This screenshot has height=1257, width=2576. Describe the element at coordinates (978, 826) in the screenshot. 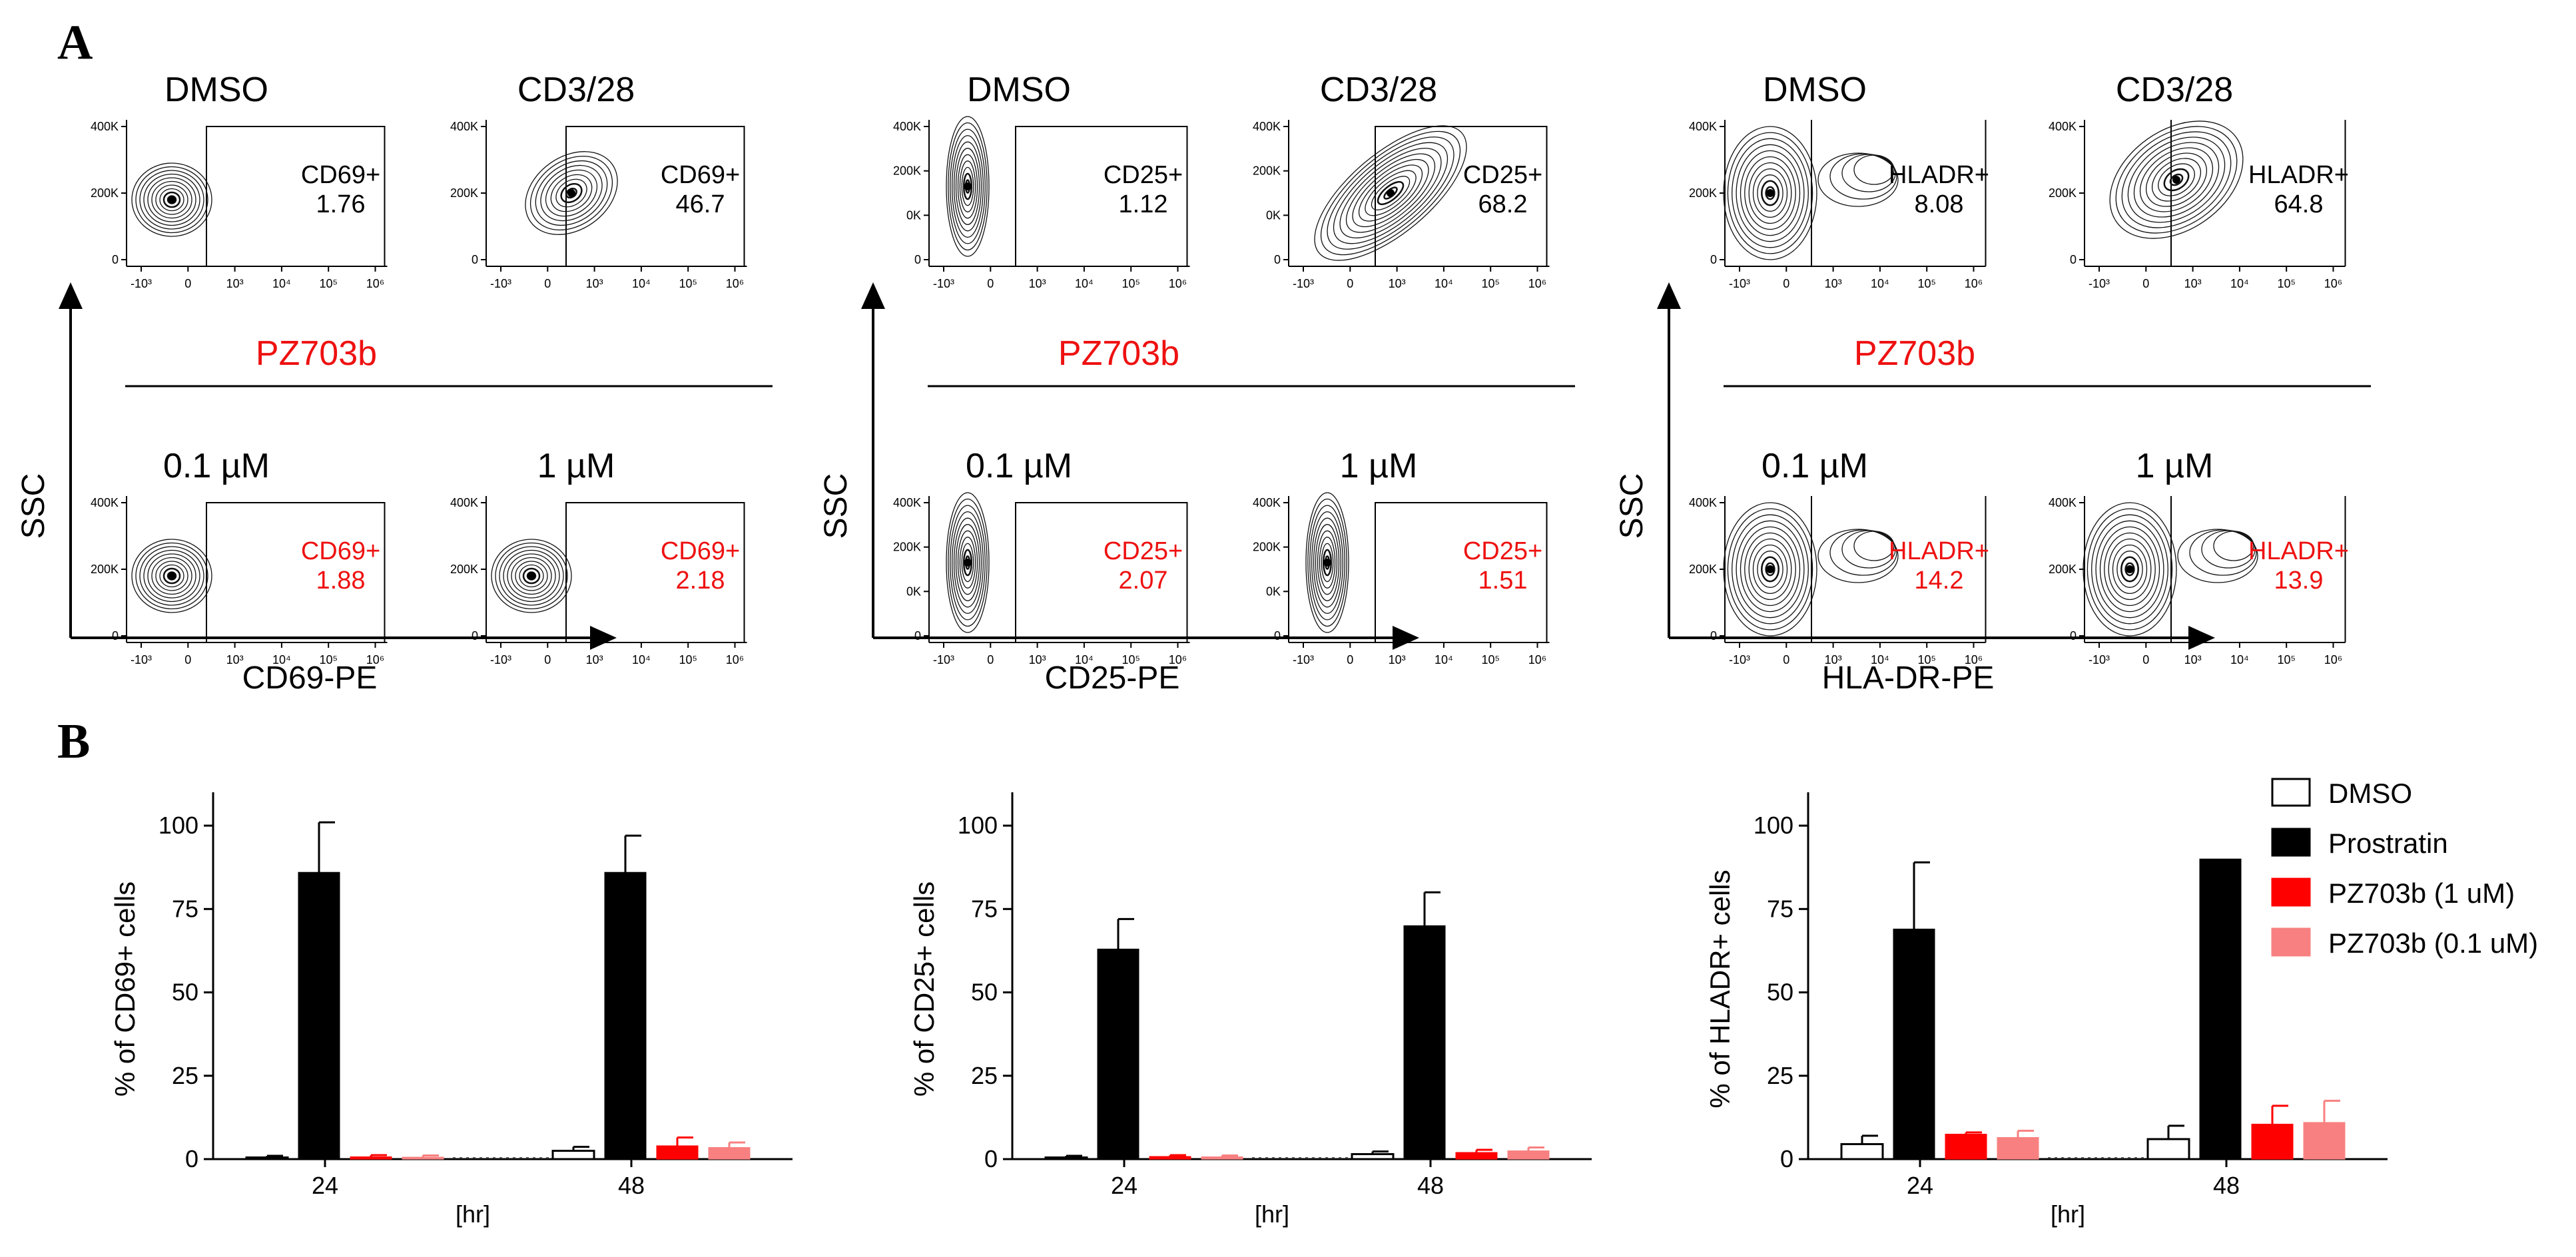

I see `bar-y-tick-label: 100` at that location.